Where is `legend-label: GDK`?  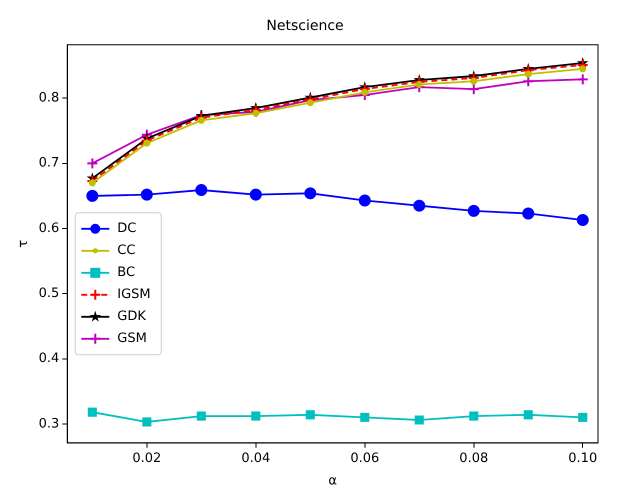 legend-label: GDK is located at coordinates (131, 316).